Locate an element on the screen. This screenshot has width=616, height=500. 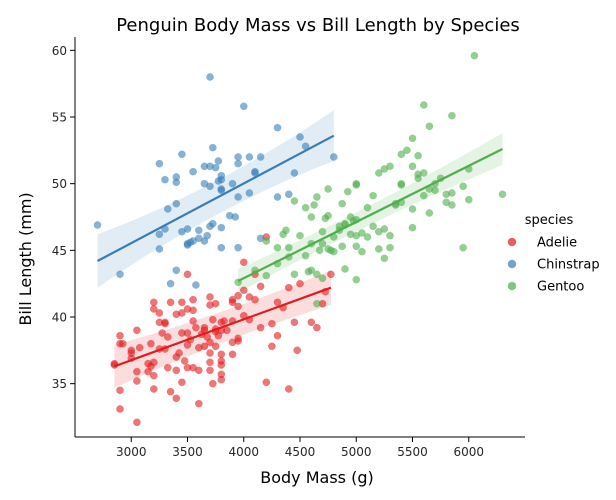
x-tick-label: 4500 is located at coordinates (300, 452).